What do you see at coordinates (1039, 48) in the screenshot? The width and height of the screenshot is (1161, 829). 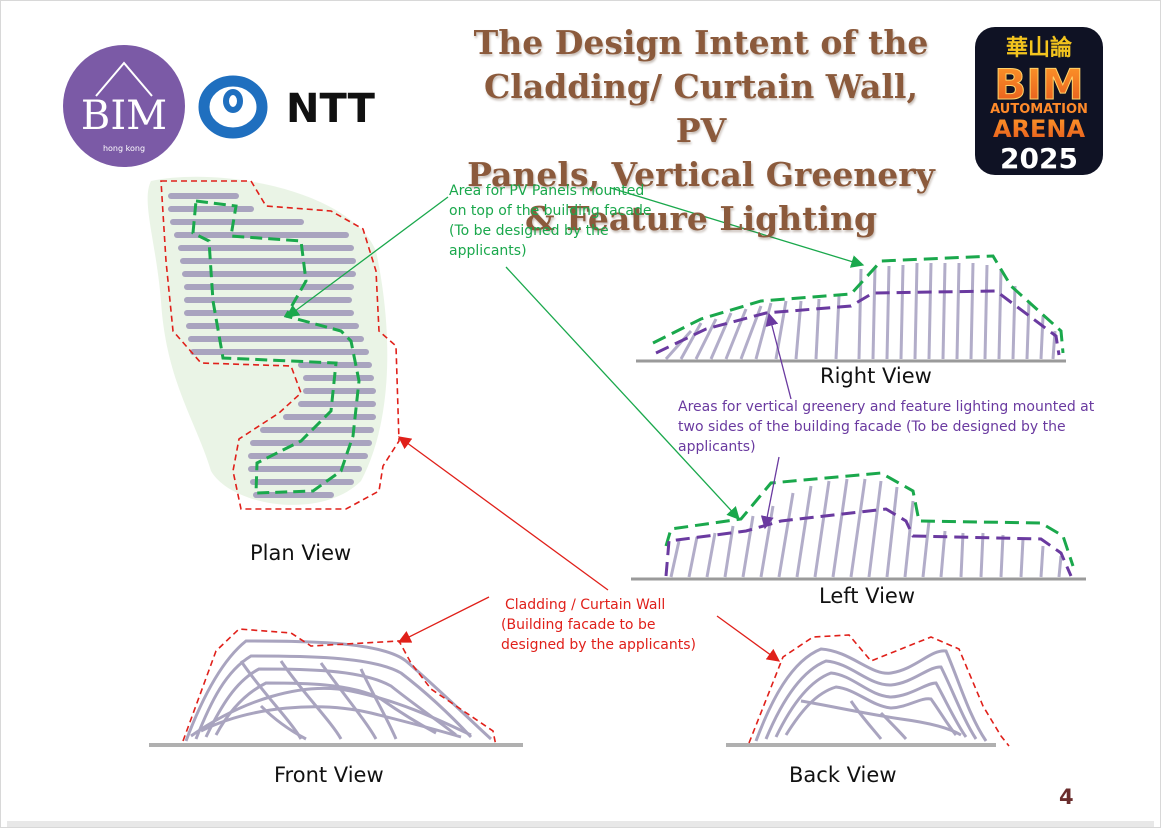 I see `arena-top: 華山論` at bounding box center [1039, 48].